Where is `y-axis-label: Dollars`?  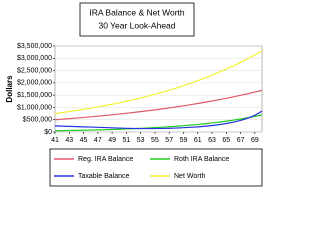
y-axis-label: Dollars is located at coordinates (9, 89).